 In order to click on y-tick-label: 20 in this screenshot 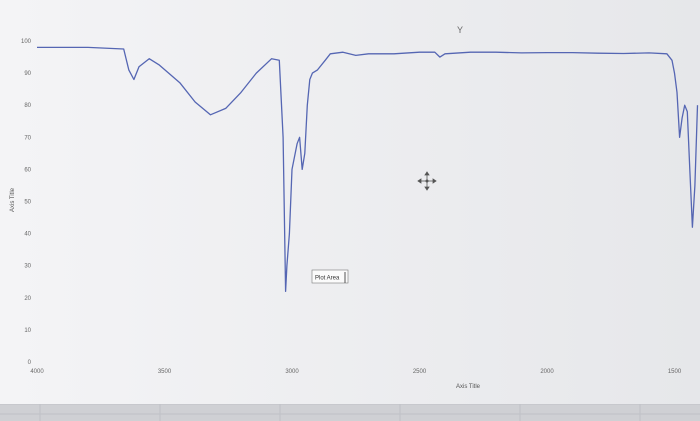, I will do `click(27, 299)`.